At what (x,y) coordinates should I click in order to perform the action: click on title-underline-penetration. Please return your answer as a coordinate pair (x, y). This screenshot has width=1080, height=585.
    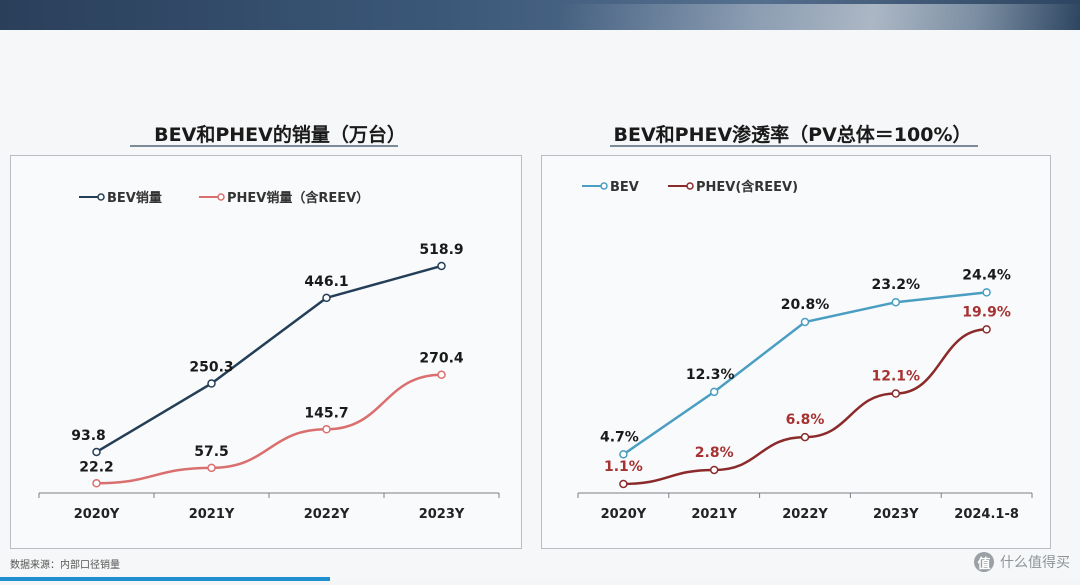
    Looking at the image, I should click on (794, 146).